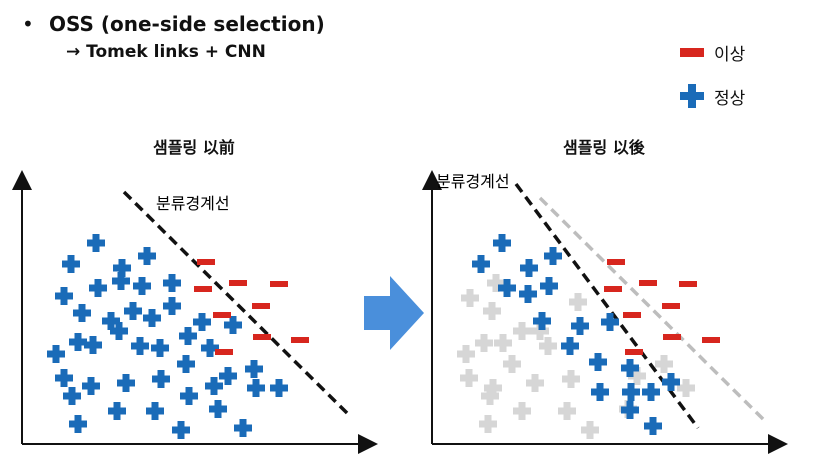  What do you see at coordinates (730, 54) in the screenshot?
I see `legend-label-abnormal: 이상` at bounding box center [730, 54].